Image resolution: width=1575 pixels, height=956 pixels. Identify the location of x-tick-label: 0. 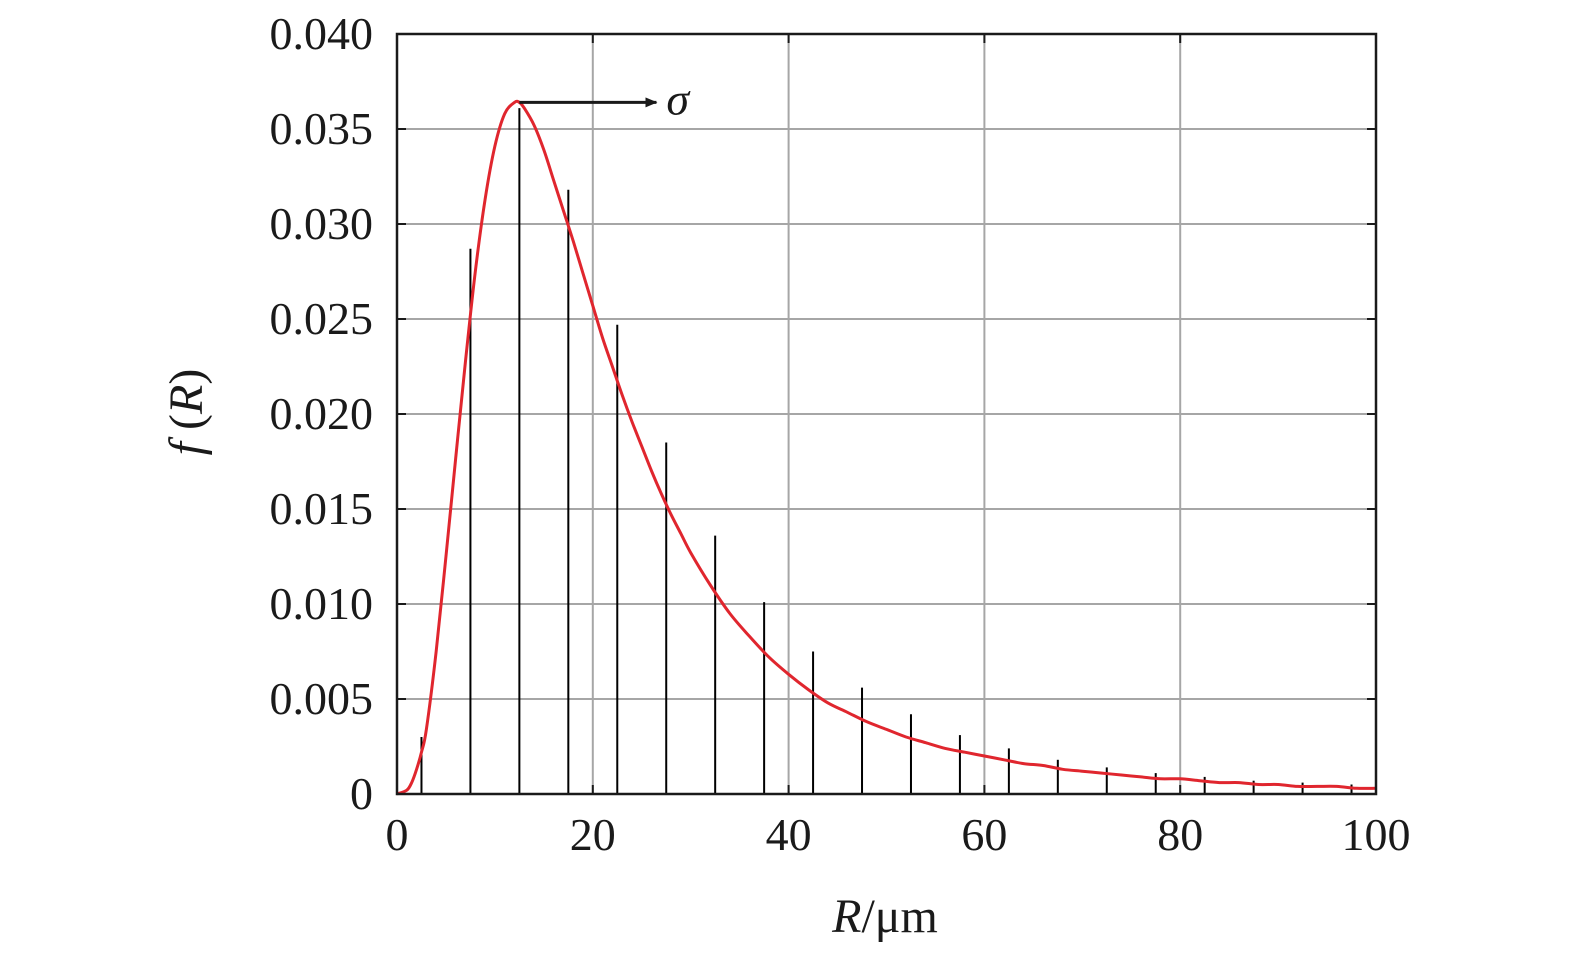
(397, 834).